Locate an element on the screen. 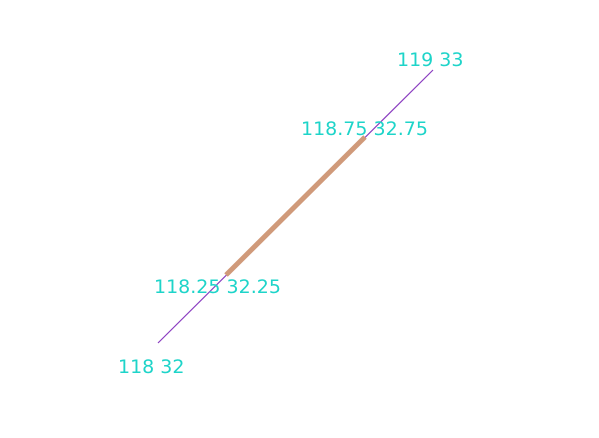 This screenshot has height=438, width=599. label-full-line-start: 118 32 is located at coordinates (151, 367).